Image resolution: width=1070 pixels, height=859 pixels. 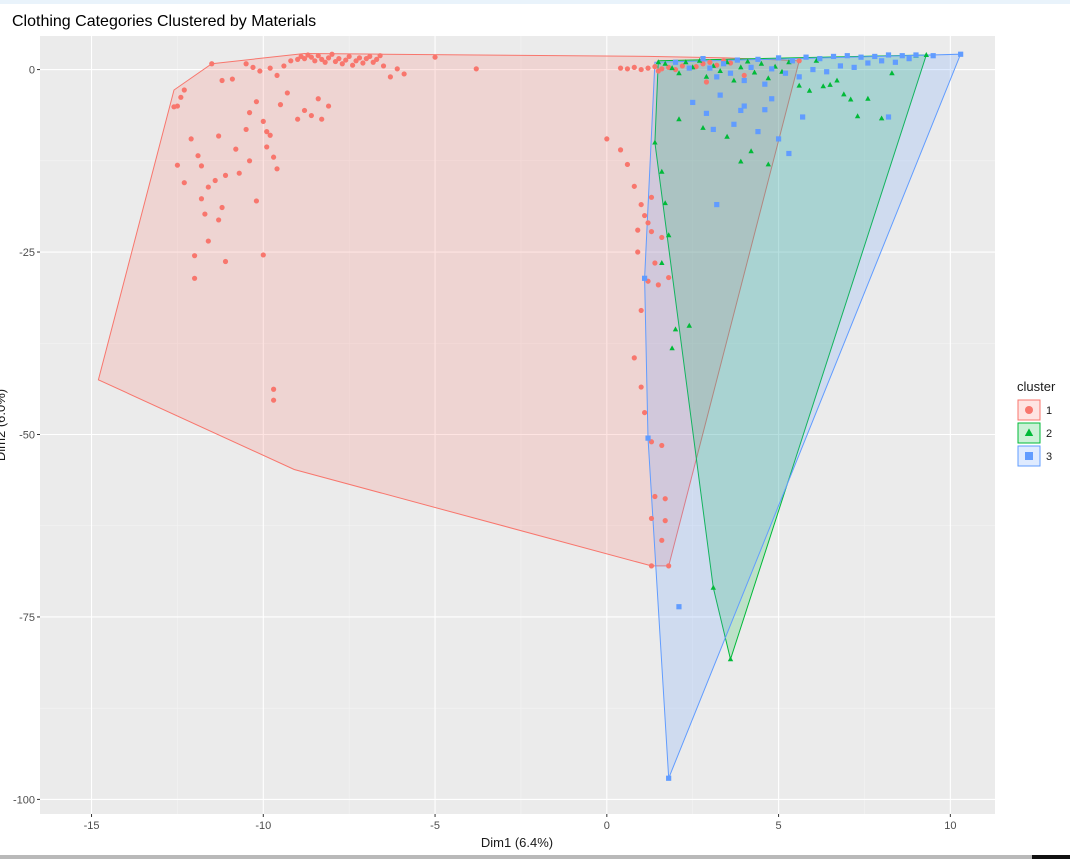 What do you see at coordinates (1036, 423) in the screenshot?
I see `legend: cluster 1 2 3` at bounding box center [1036, 423].